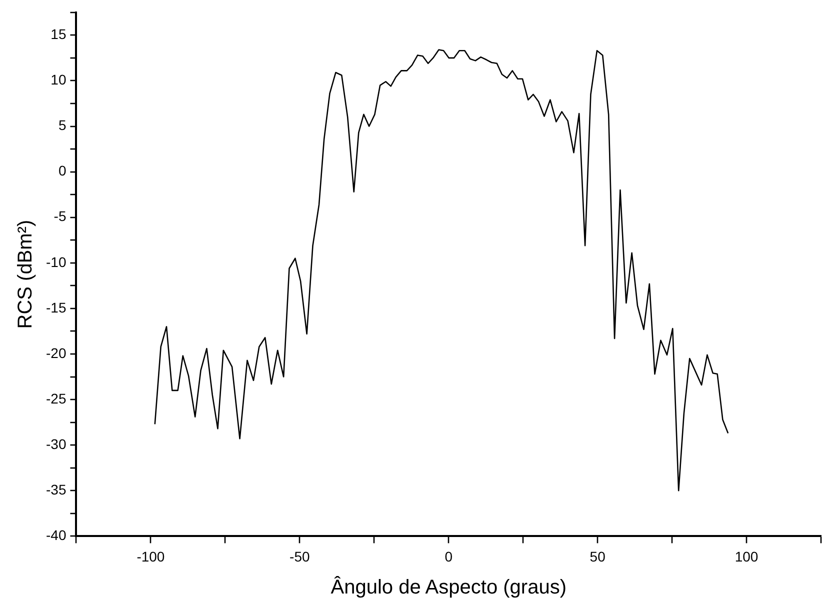 The height and width of the screenshot is (610, 827). I want to click on x-tick-label: -50, so click(300, 556).